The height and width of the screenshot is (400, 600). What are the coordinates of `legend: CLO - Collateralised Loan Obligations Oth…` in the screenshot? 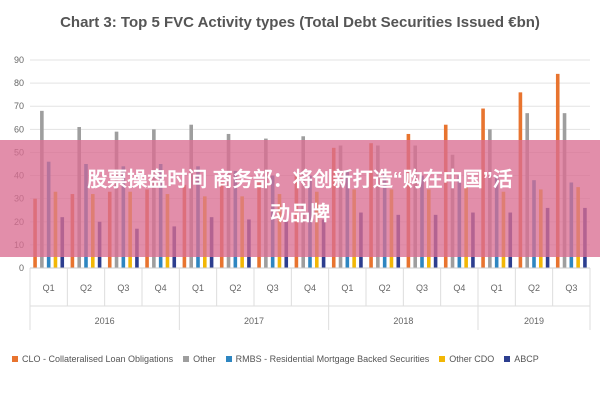 It's located at (306, 359).